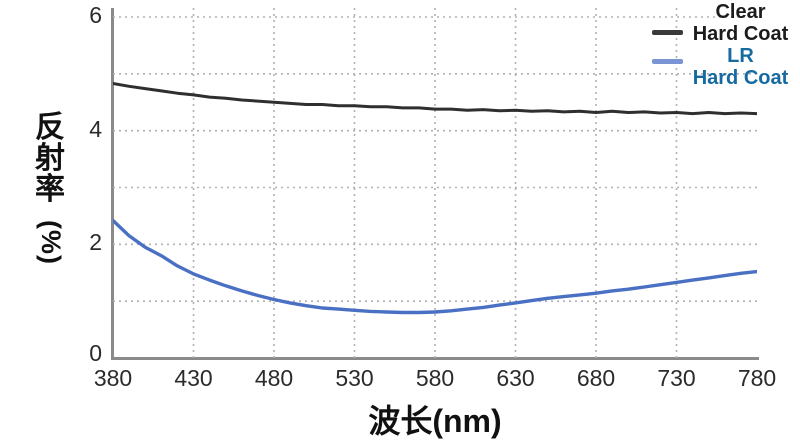 This screenshot has height=447, width=800. I want to click on y-axis-title: 反射率 (%), so click(50, 188).